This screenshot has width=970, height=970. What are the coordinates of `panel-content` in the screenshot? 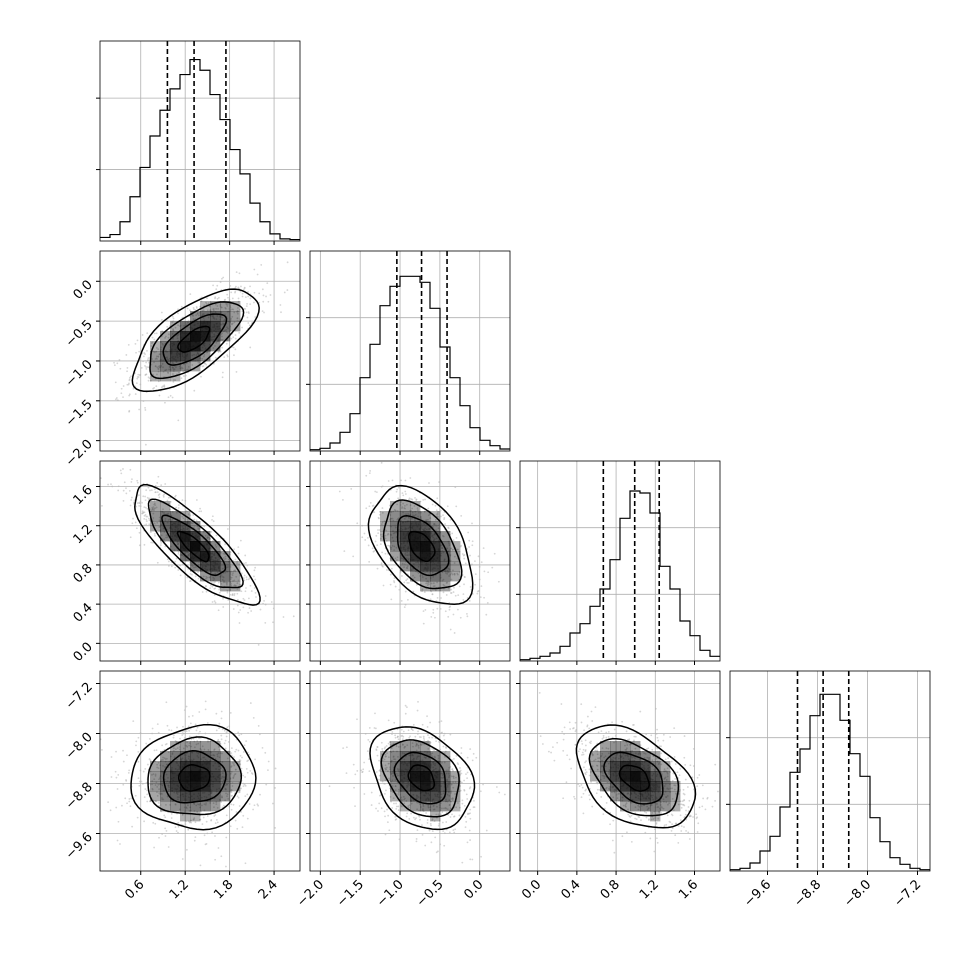 It's located at (200, 561).